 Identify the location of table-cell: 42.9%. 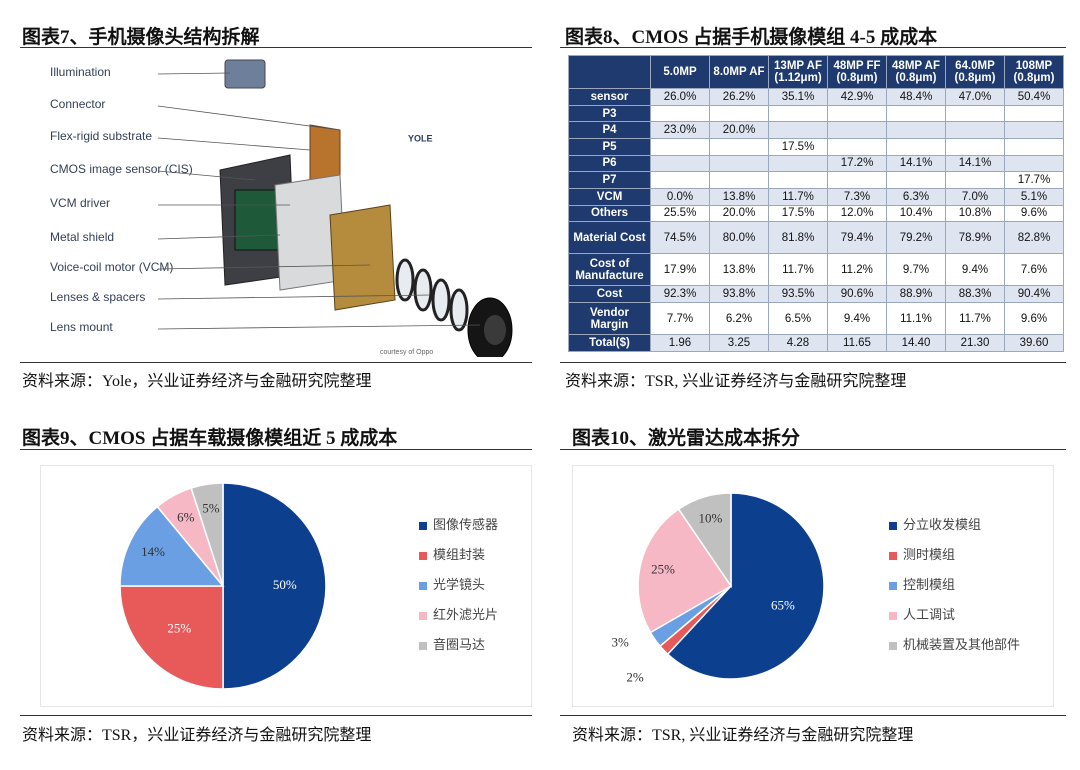
(857, 97).